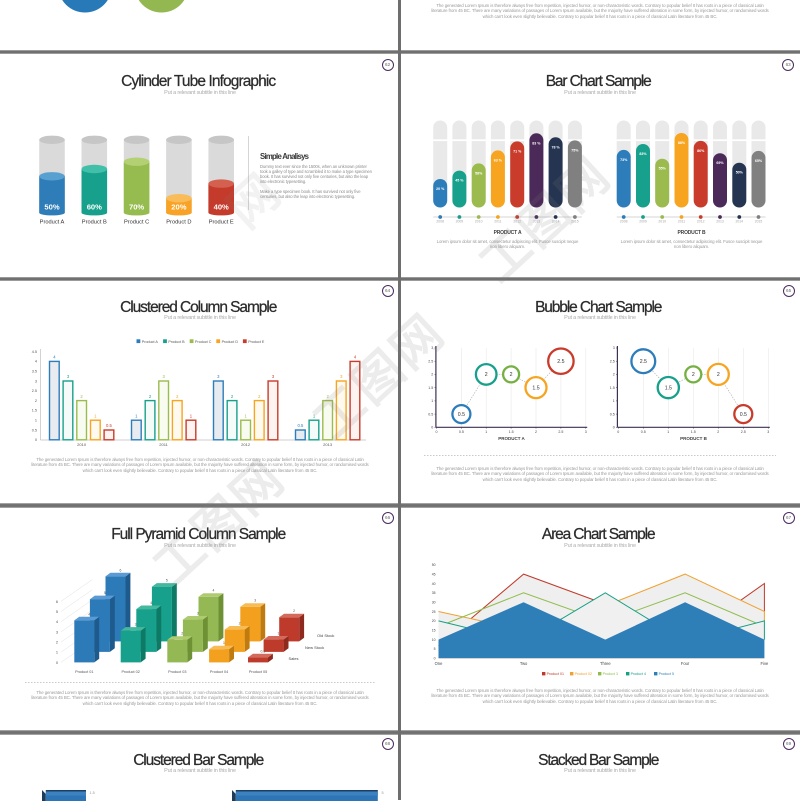  I want to click on svg-text: Product 05, so click(258, 672).